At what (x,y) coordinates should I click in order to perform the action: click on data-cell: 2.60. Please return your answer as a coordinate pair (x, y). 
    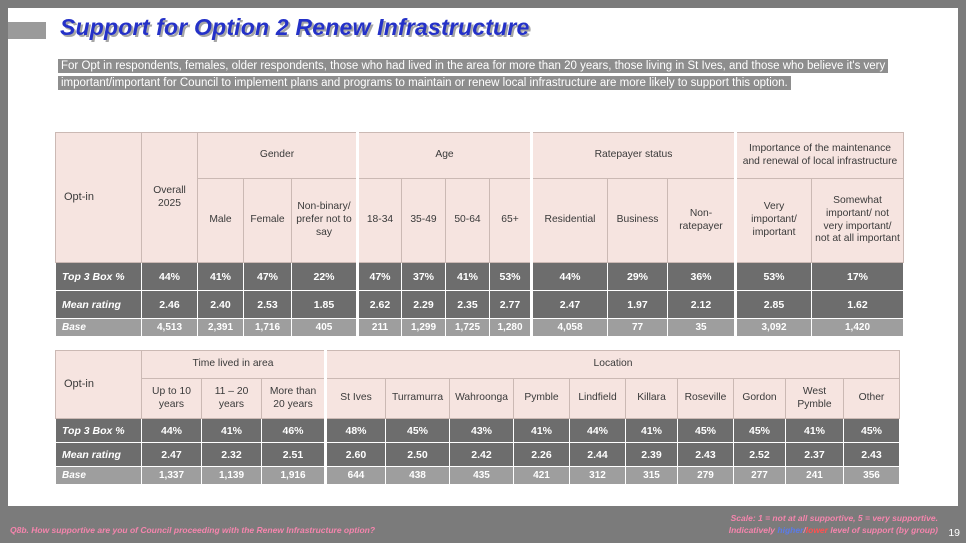
    Looking at the image, I should click on (355, 454).